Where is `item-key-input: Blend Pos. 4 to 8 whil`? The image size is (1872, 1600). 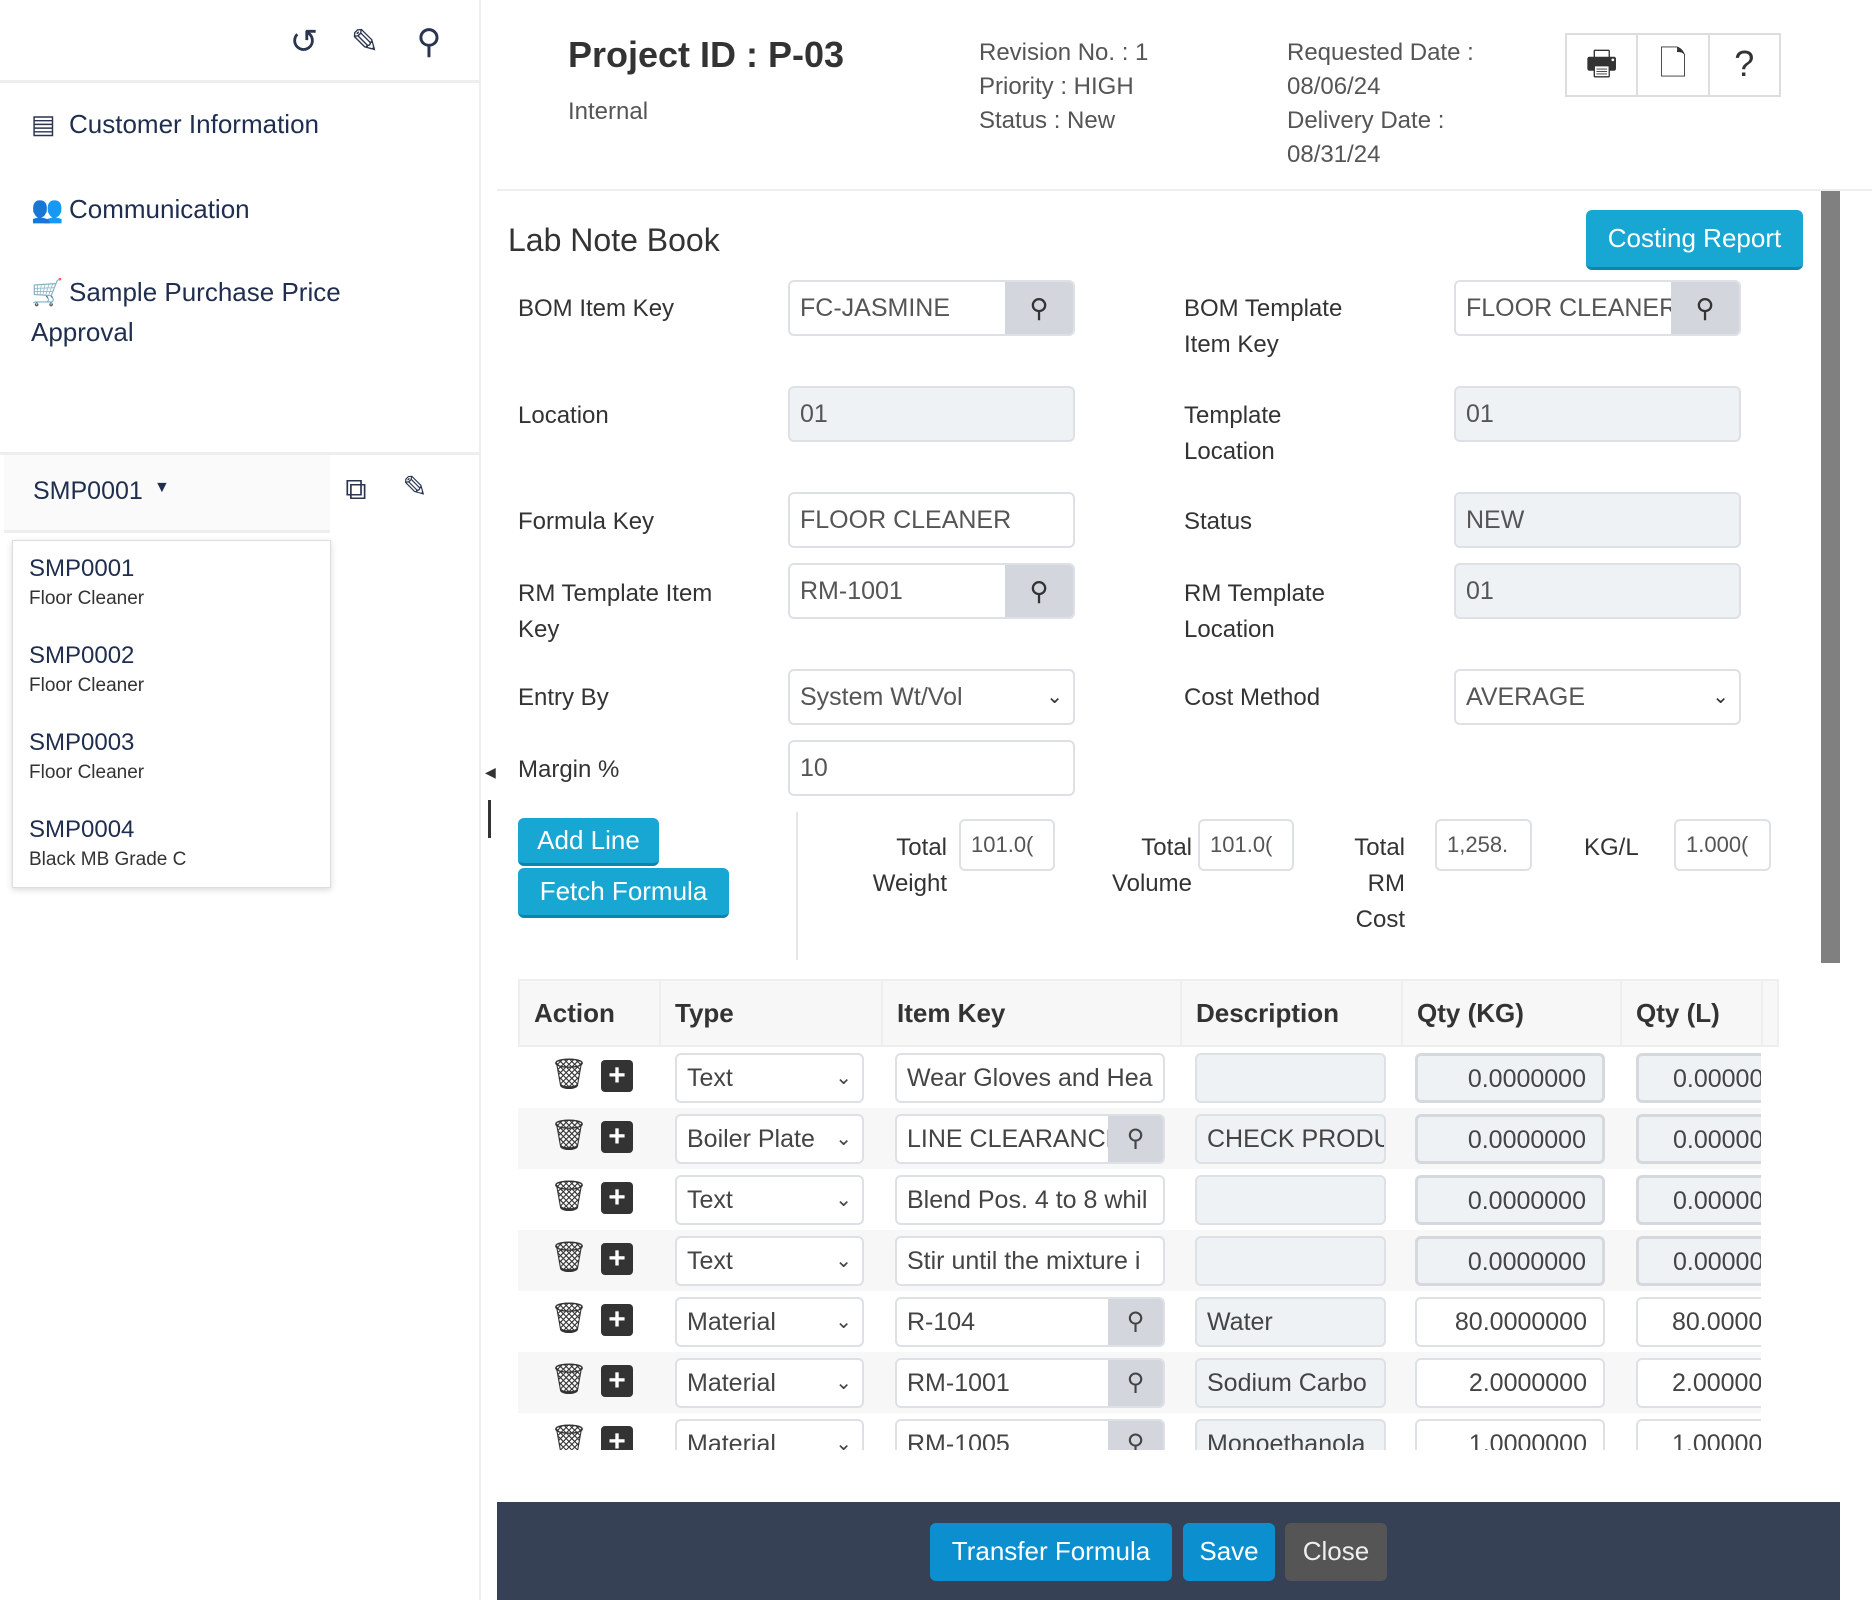
item-key-input: Blend Pos. 4 to 8 whil is located at coordinates (1030, 1200).